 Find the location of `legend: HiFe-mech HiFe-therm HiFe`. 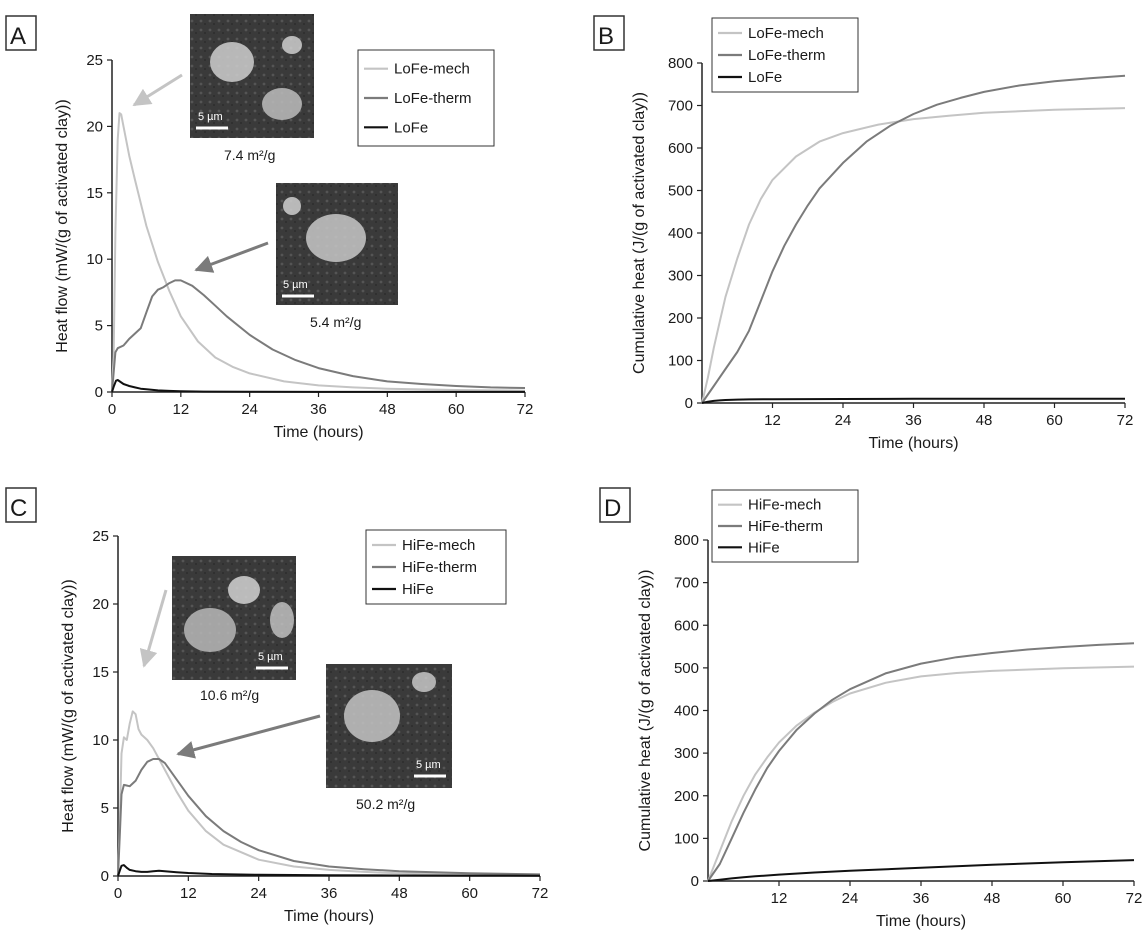

legend: HiFe-mech HiFe-therm HiFe is located at coordinates (785, 526).